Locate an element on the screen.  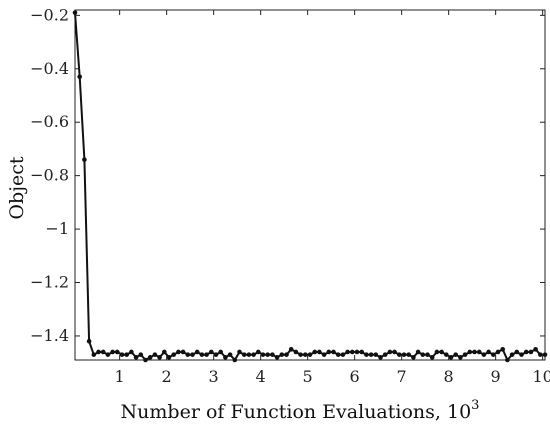
x-tick-label: 6 is located at coordinates (355, 376).